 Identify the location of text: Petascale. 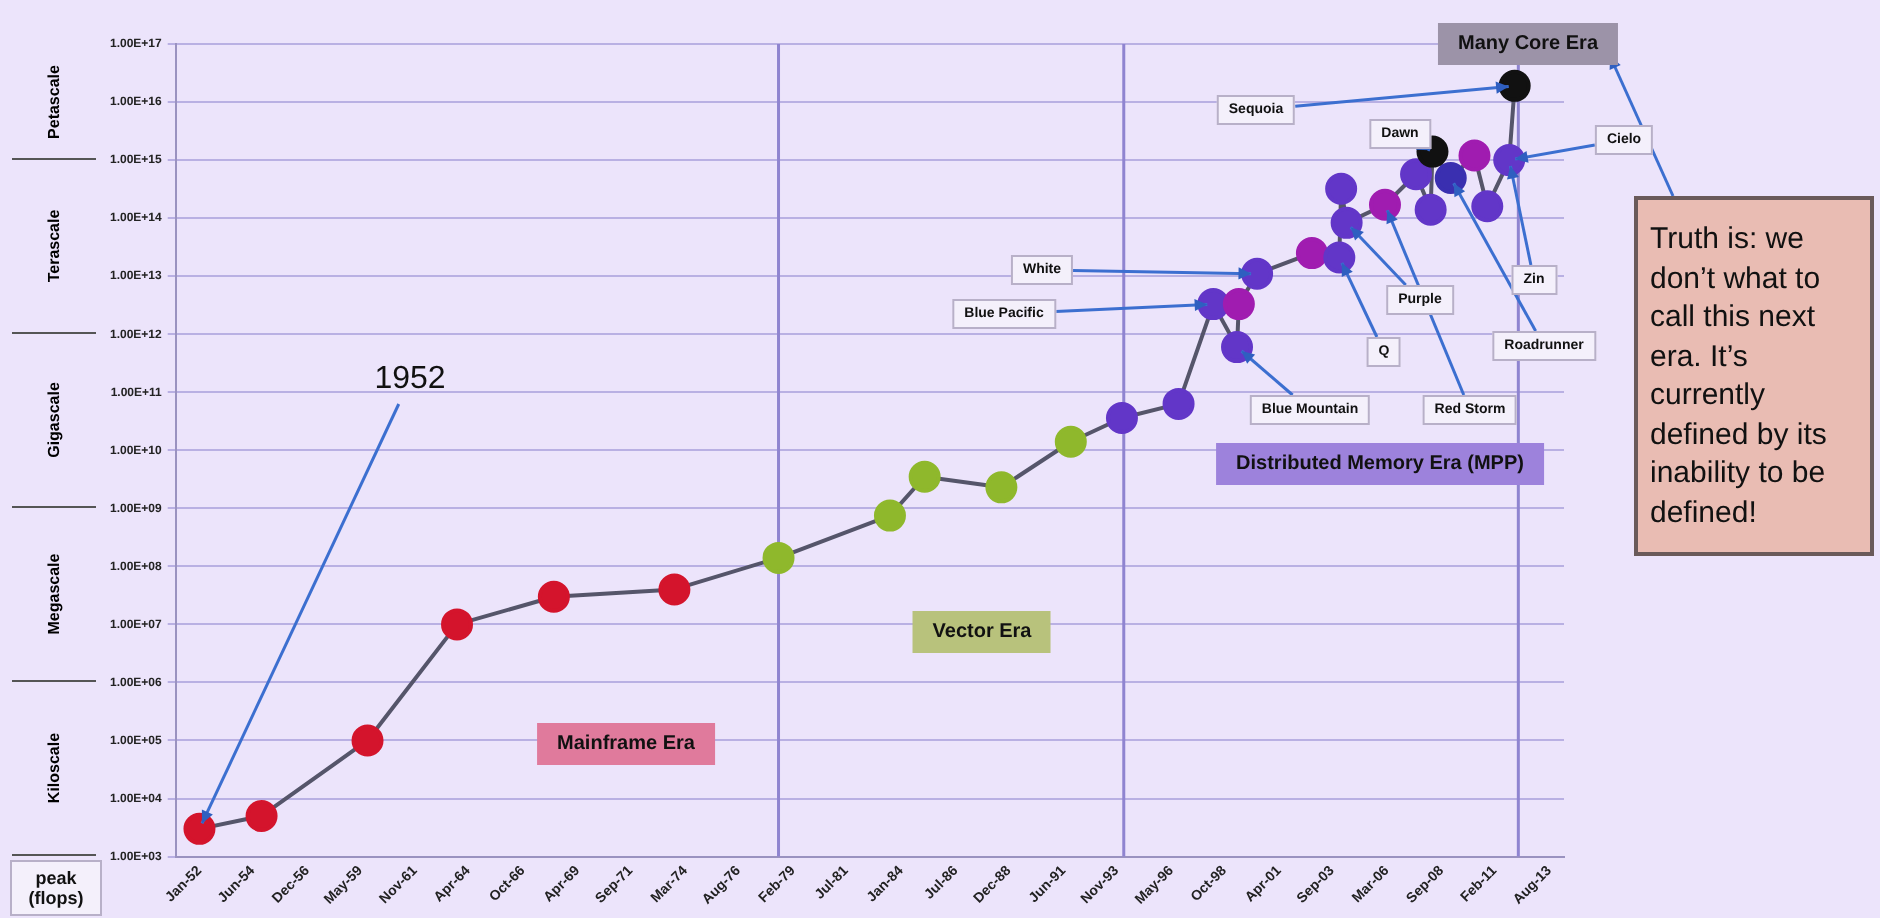
(54, 101).